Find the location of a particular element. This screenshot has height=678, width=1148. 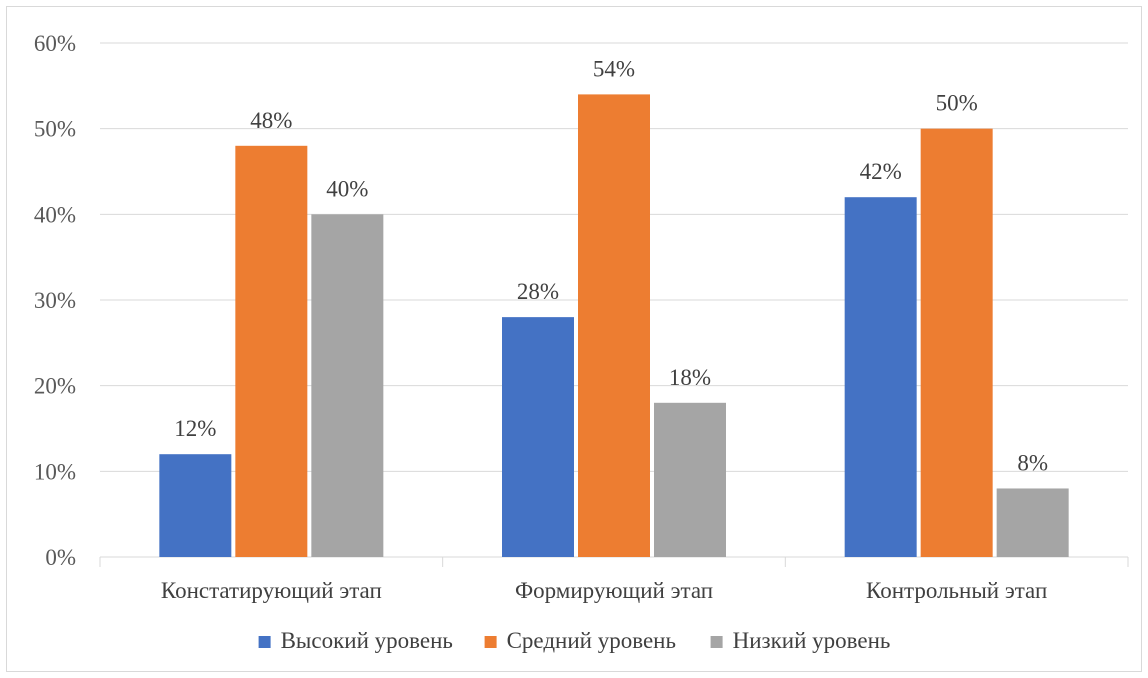

x-category-label: Формирующий этап is located at coordinates (614, 590).